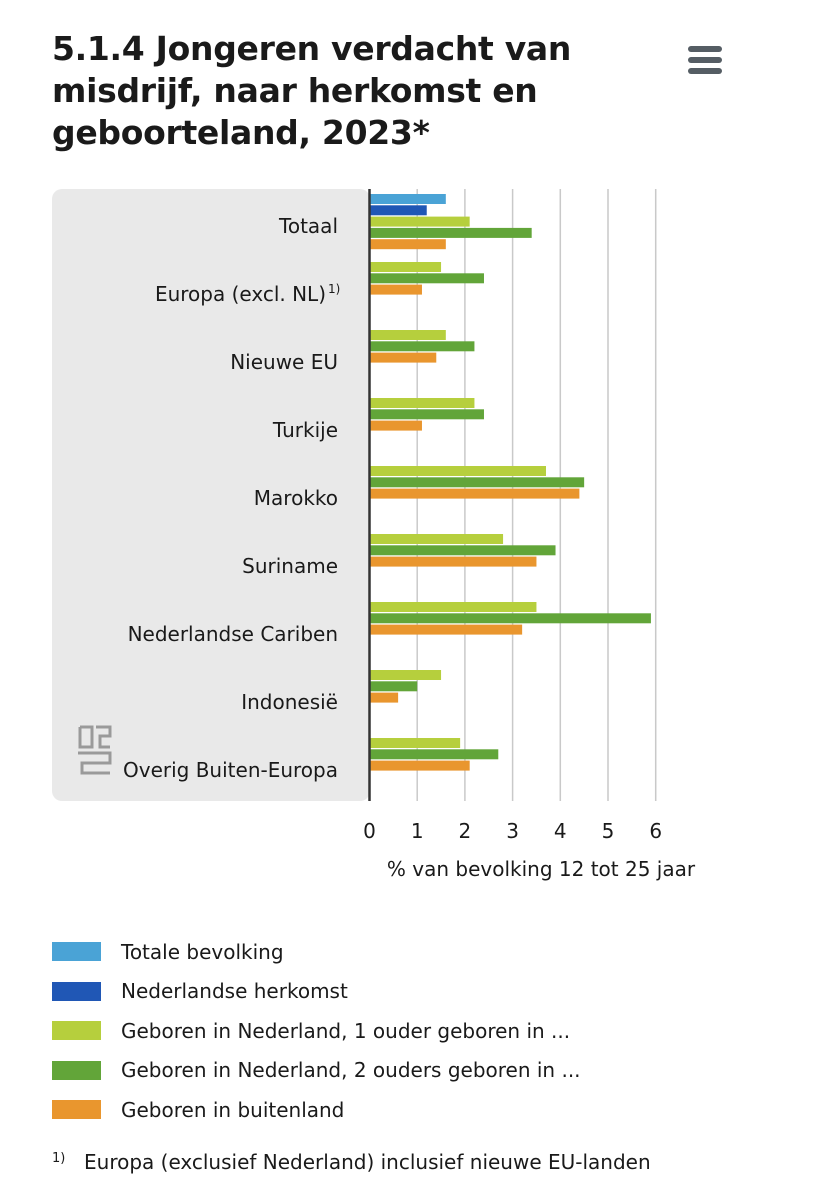 The height and width of the screenshot is (1200, 815). I want to click on category-label: Totaal, so click(308, 226).